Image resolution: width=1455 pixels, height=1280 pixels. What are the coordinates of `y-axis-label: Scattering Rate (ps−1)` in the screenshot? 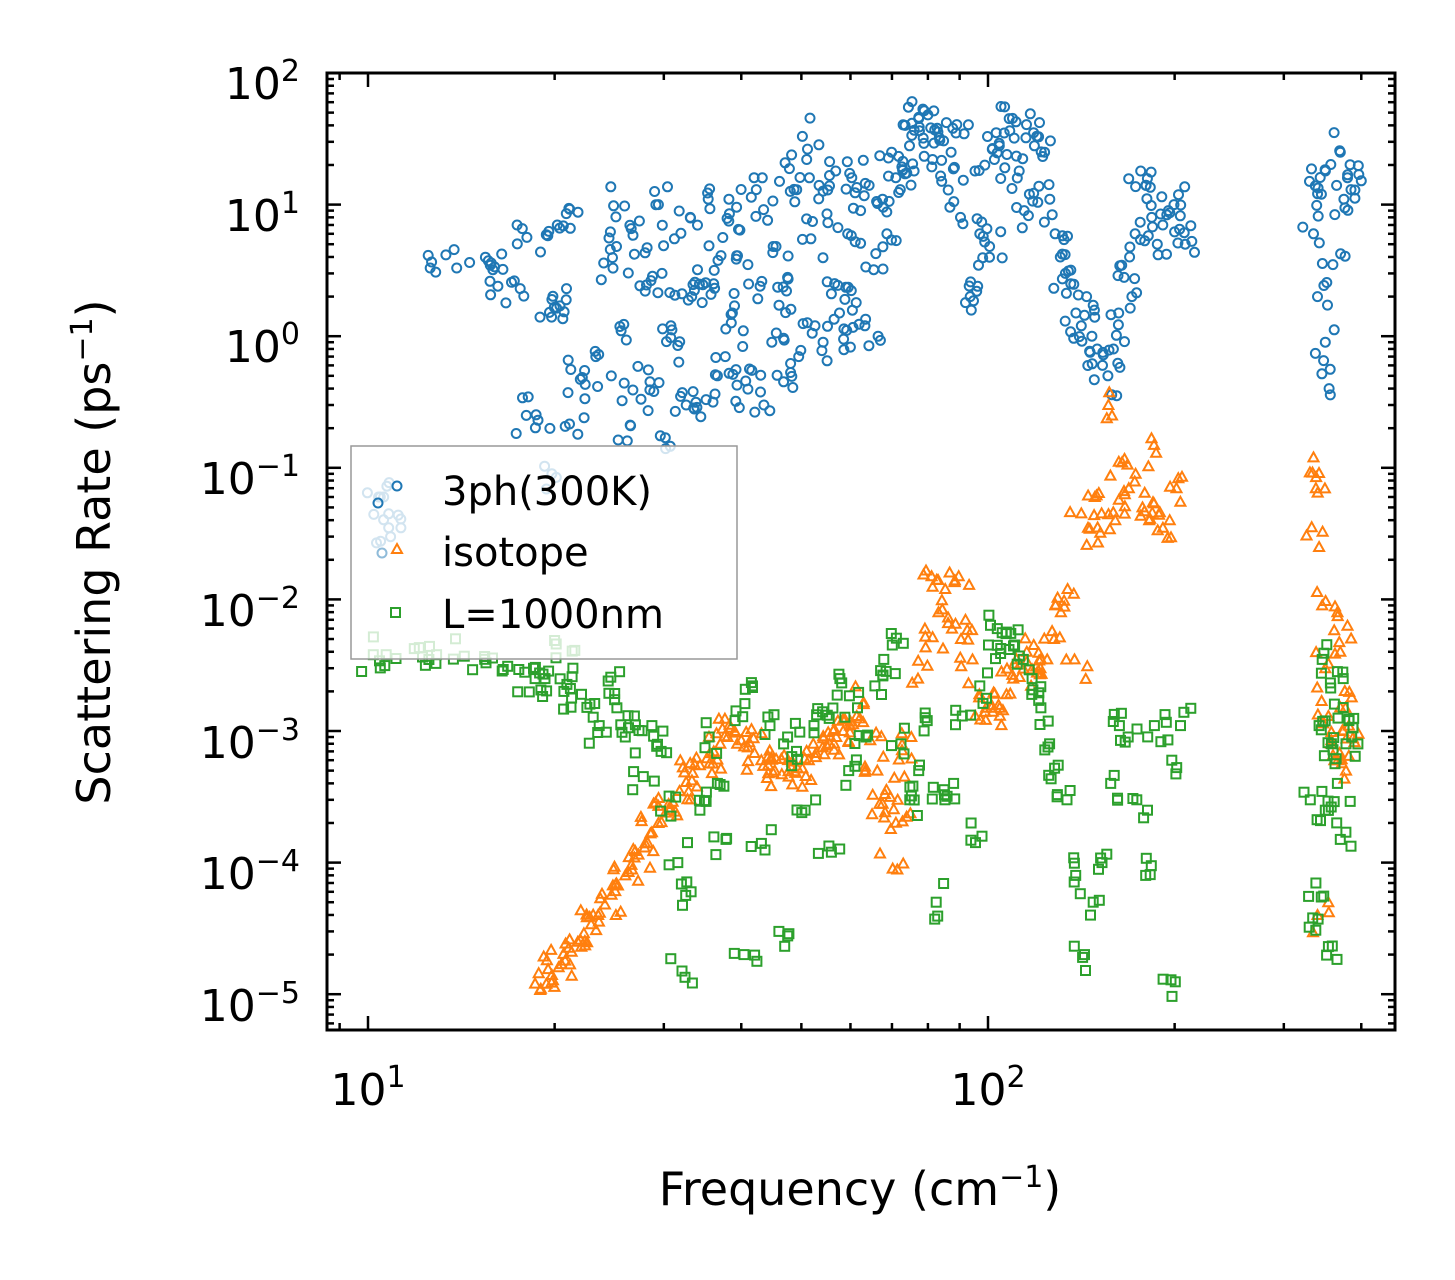 It's located at (93, 551).